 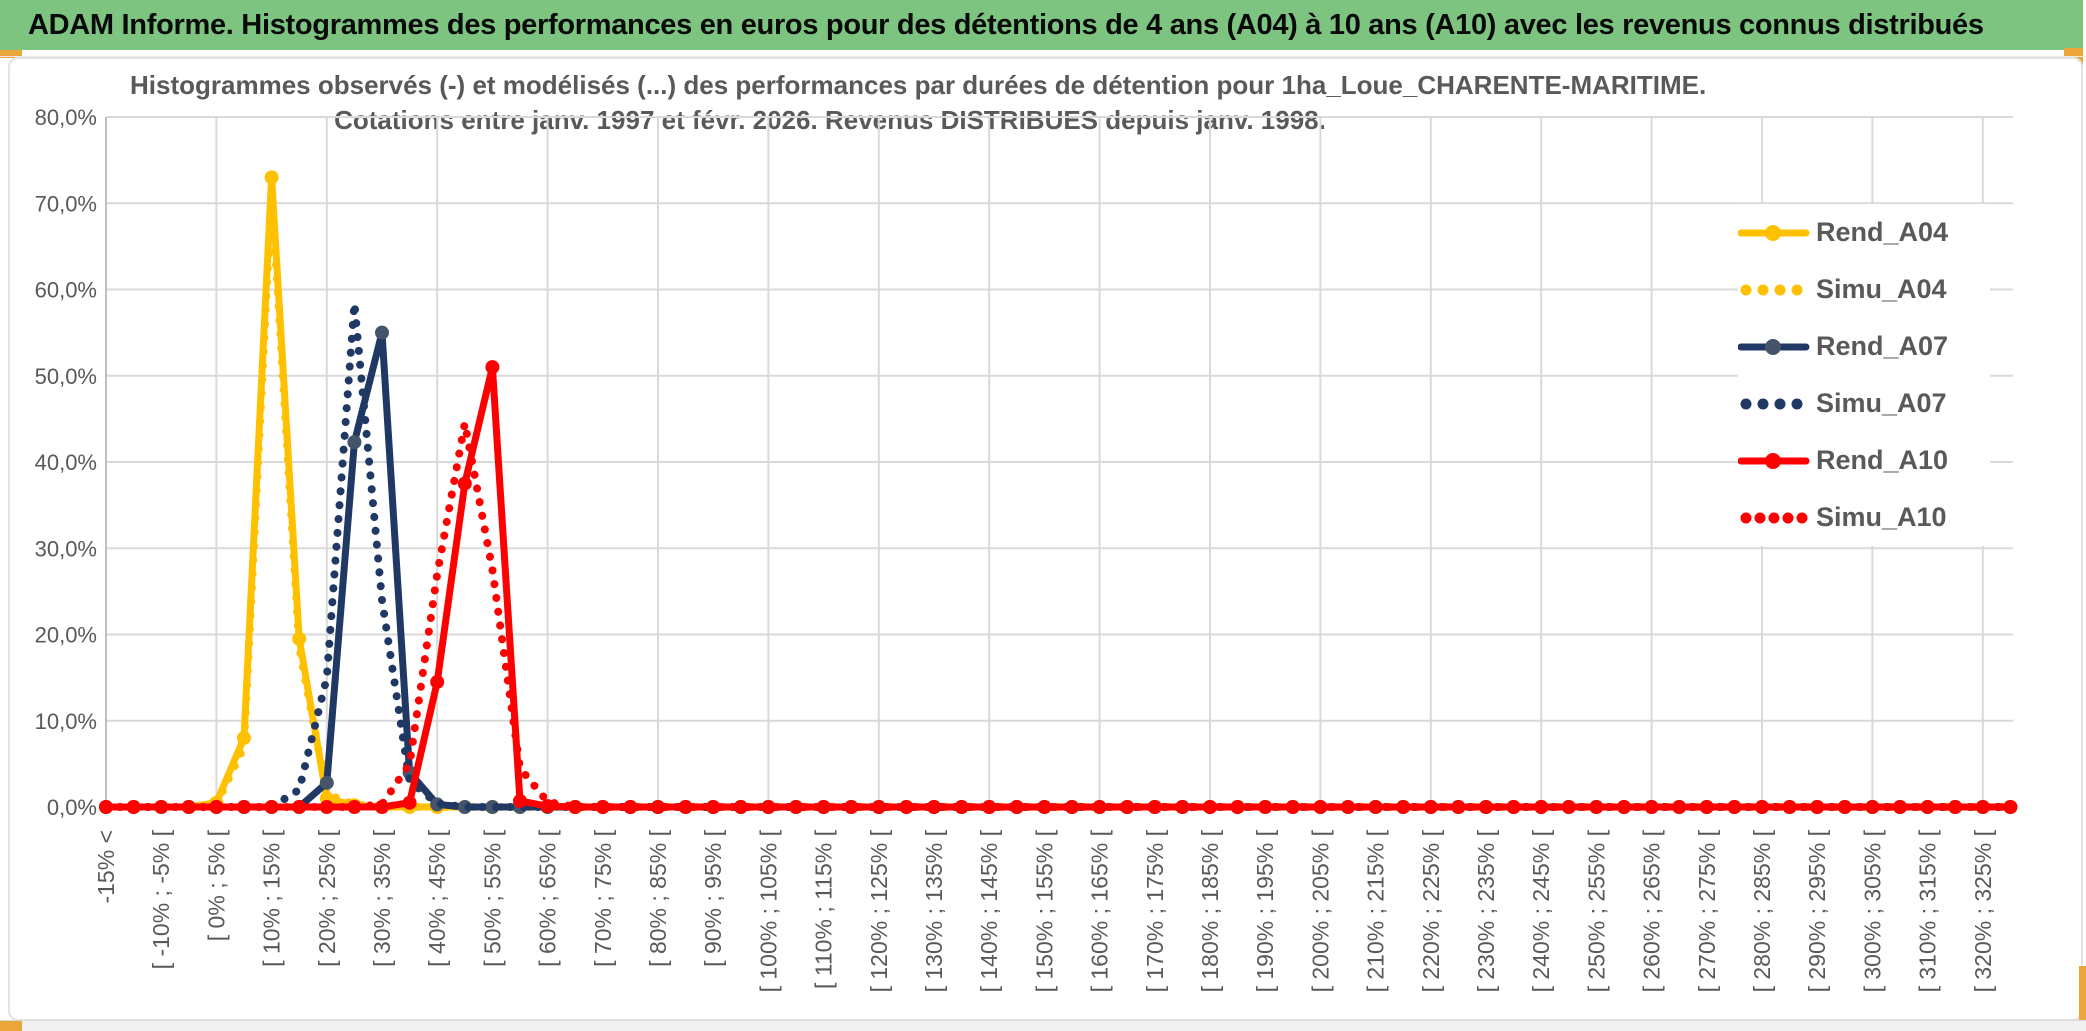 What do you see at coordinates (1376, 910) in the screenshot?
I see `x-tick-label: [ 210% ; 215% [` at bounding box center [1376, 910].